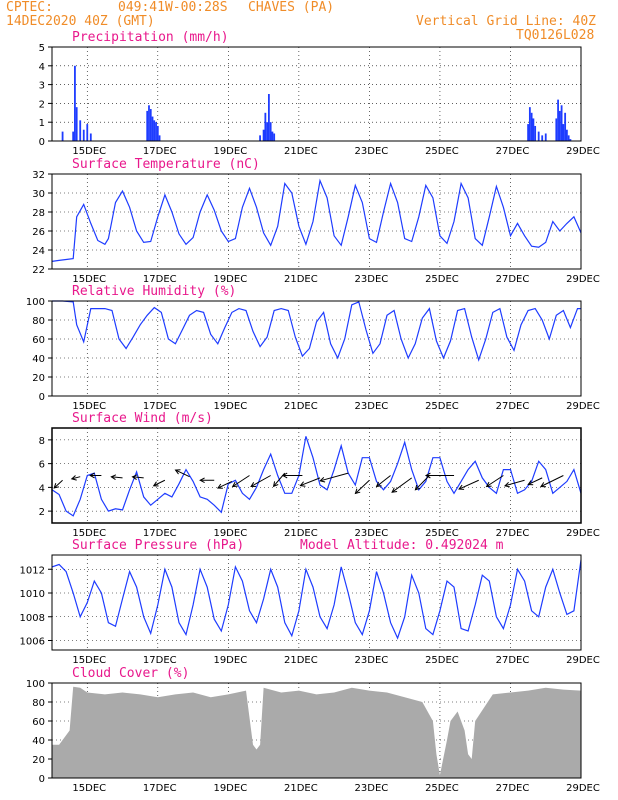 This screenshot has height=800, width=618. Describe the element at coordinates (42, 779) in the screenshot. I see `chart-5-ytick: 0` at that location.